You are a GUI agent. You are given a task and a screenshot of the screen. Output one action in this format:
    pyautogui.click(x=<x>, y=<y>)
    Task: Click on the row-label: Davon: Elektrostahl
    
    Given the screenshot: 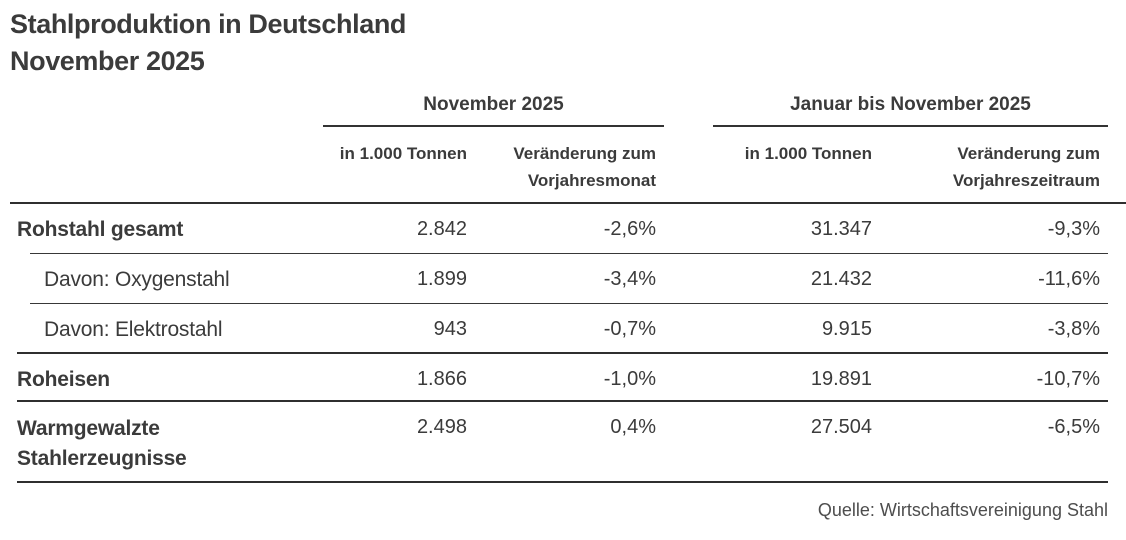 What is the action you would take?
    pyautogui.click(x=170, y=323)
    